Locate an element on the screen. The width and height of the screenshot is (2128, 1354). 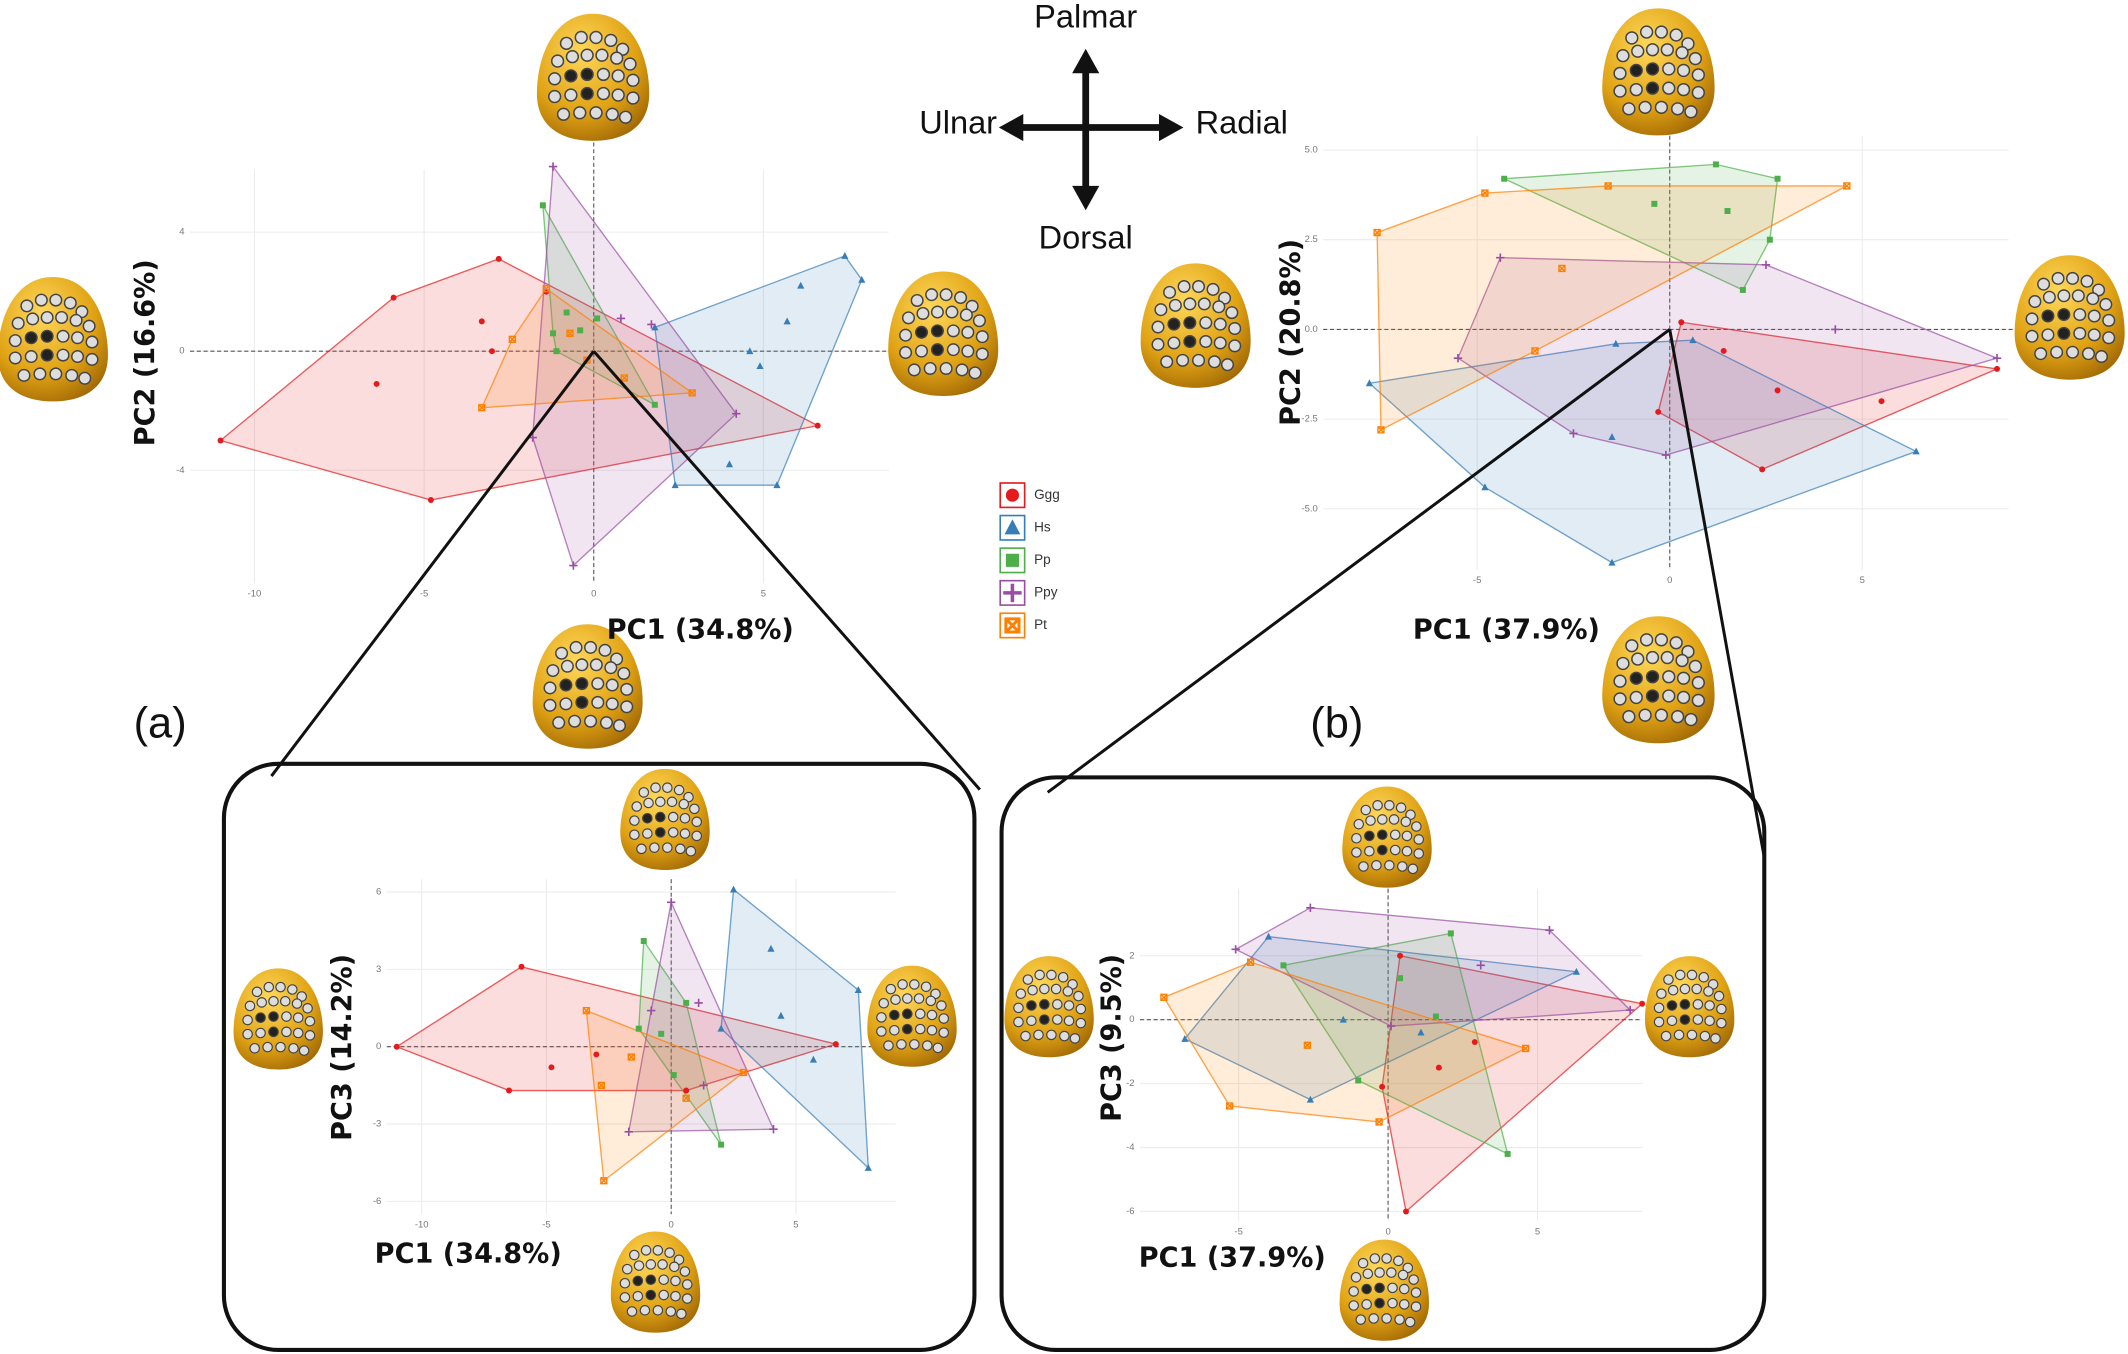
y-tick-label: -5.0 is located at coordinates (1309, 508).